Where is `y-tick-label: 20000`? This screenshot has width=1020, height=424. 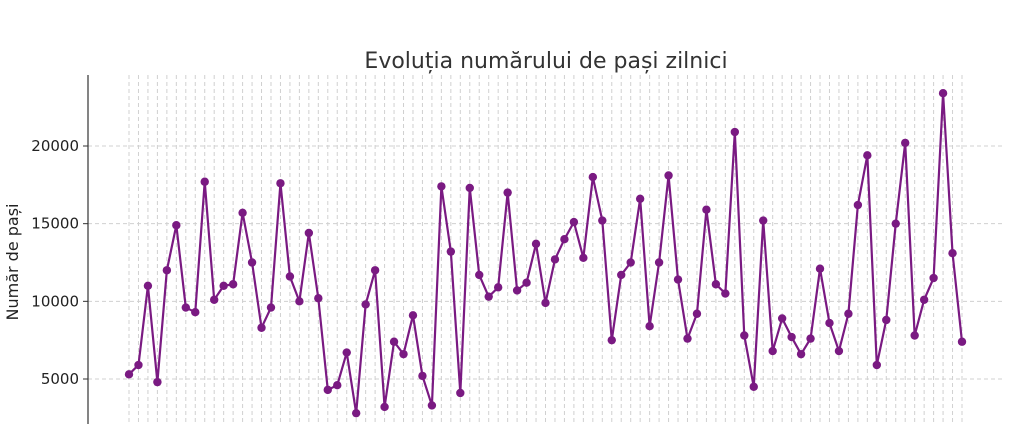
y-tick-label: 20000 is located at coordinates (55, 146).